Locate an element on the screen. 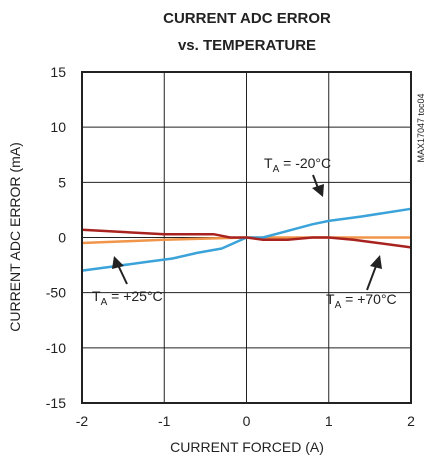  annotation-plus25: TA = +25°C is located at coordinates (127, 298).